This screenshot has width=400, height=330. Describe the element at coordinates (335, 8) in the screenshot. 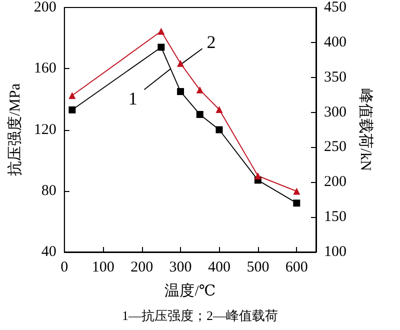

I see `y2-tick-label: 450` at that location.